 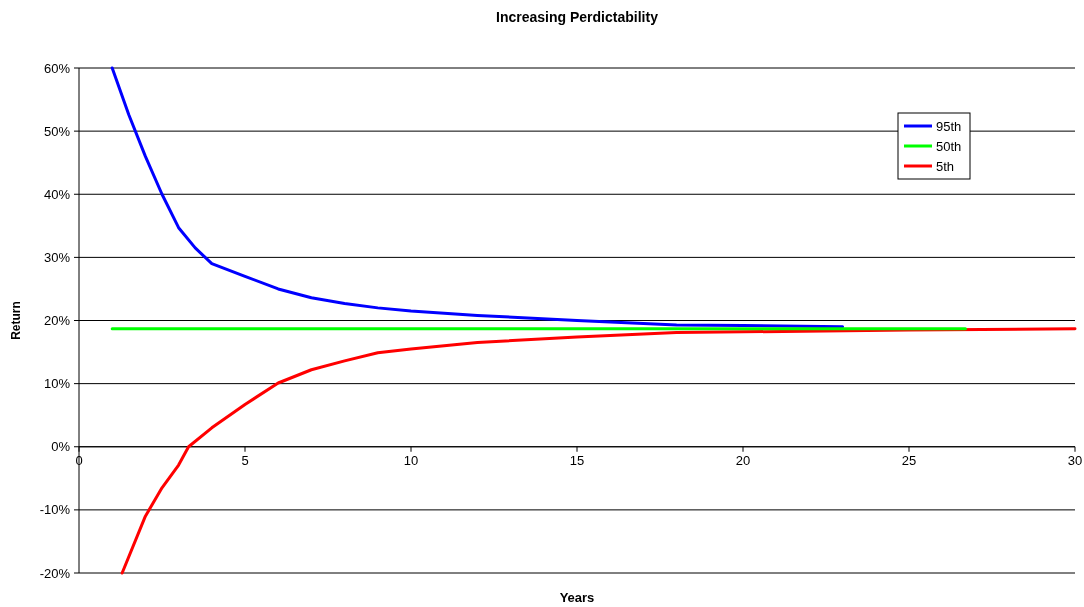 What do you see at coordinates (411, 460) in the screenshot?
I see `x-tick-label: 10` at bounding box center [411, 460].